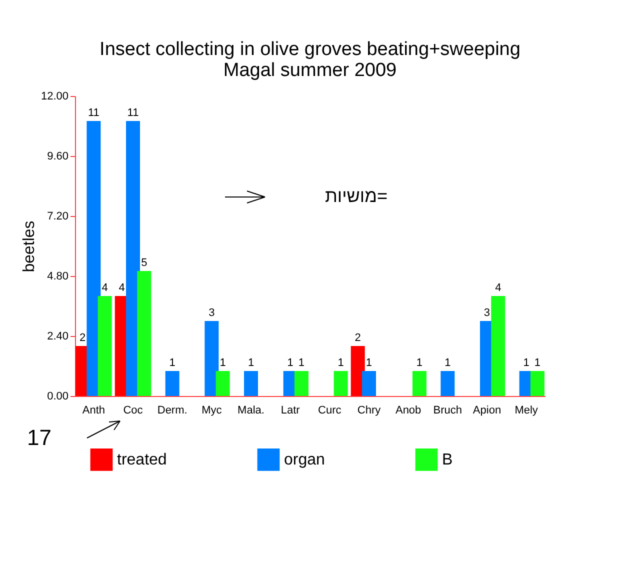 Image resolution: width=622 pixels, height=574 pixels. Describe the element at coordinates (304, 460) in the screenshot. I see `legend-label: organ` at that location.